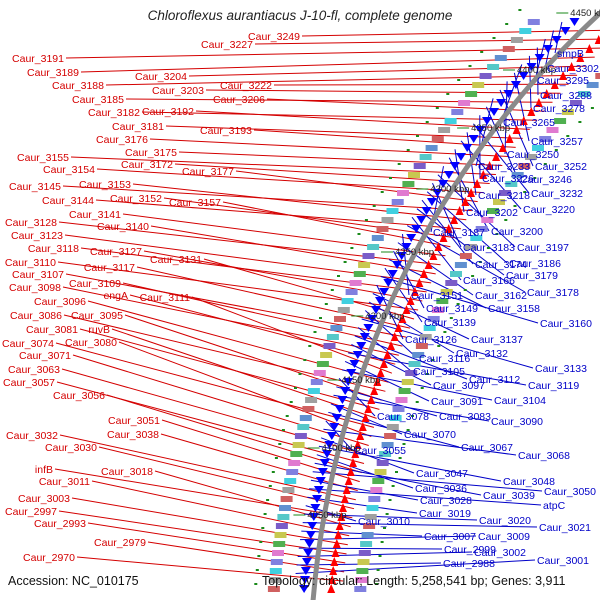 This screenshot has height=600, width=600. Describe the element at coordinates (487, 448) in the screenshot. I see `right-gene-label: Caur_3067` at that location.